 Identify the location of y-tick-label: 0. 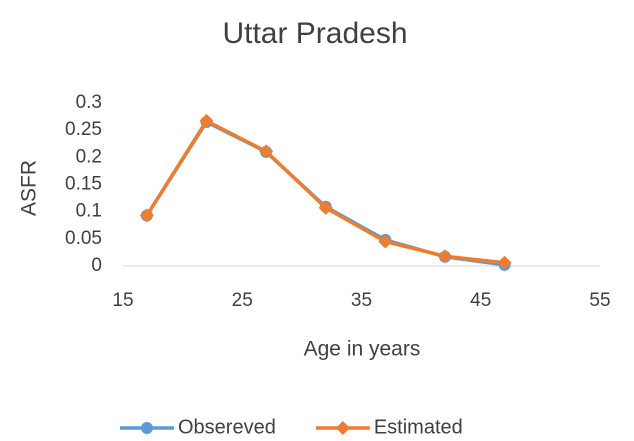
(96, 265).